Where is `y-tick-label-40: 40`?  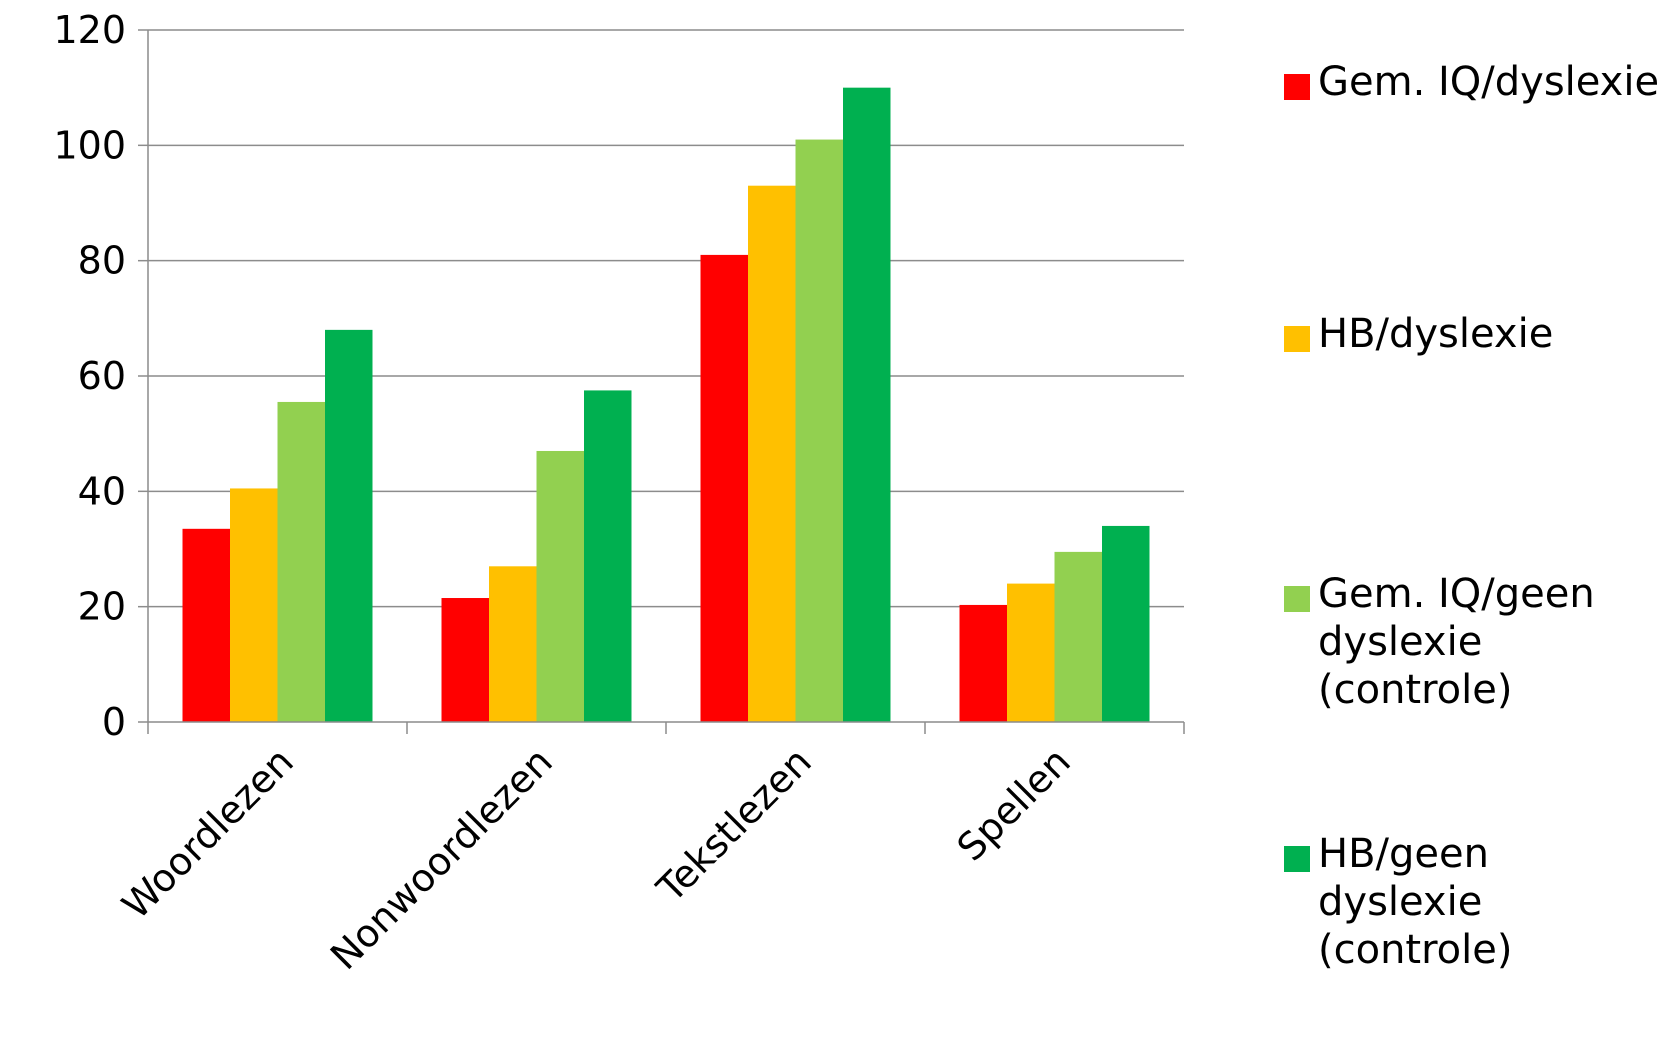
y-tick-label-40: 40 is located at coordinates (102, 491).